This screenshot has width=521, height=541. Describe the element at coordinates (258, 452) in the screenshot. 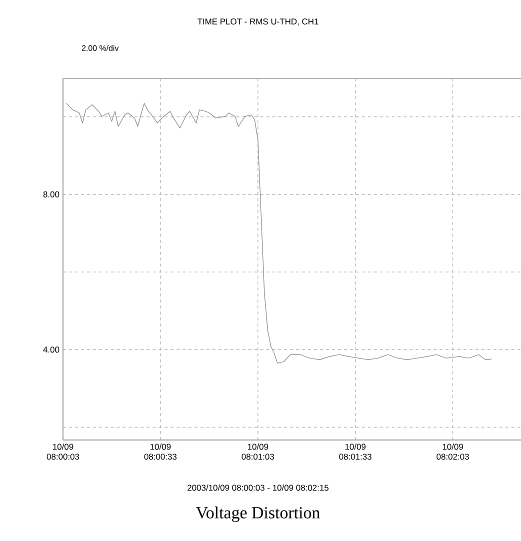

I see `x-tick-label: 10/09 08:01:03` at that location.